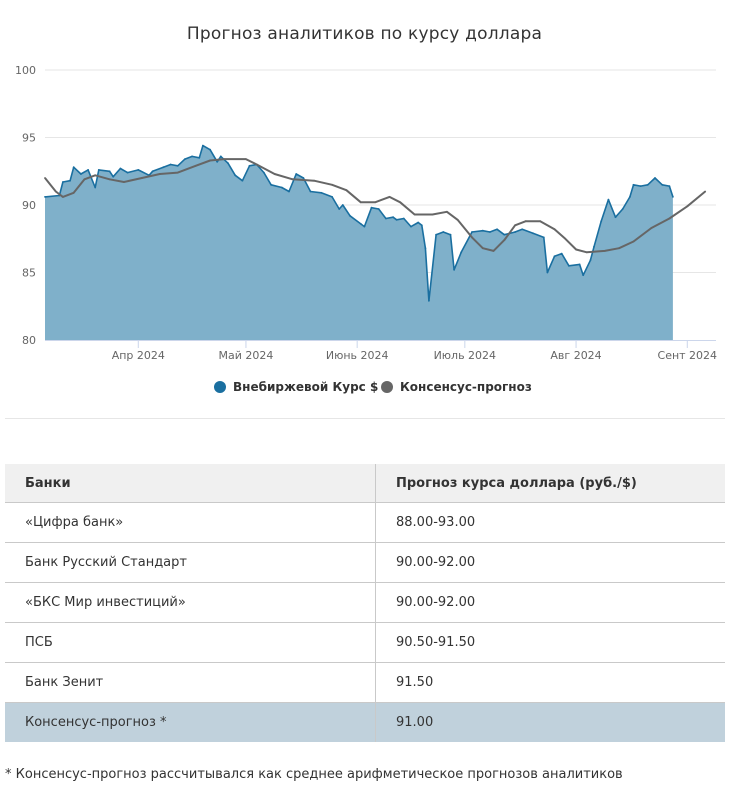  Describe the element at coordinates (550, 642) in the screenshot. I see `forecast-value: 90.50-91.50` at that location.